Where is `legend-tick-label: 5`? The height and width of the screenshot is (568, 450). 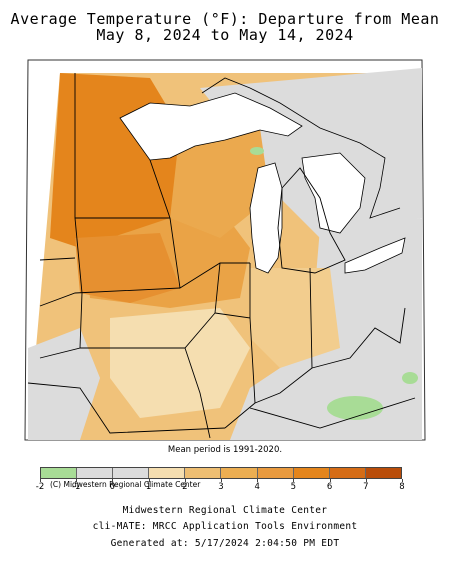 legend-tick-label: 5 is located at coordinates (293, 487).